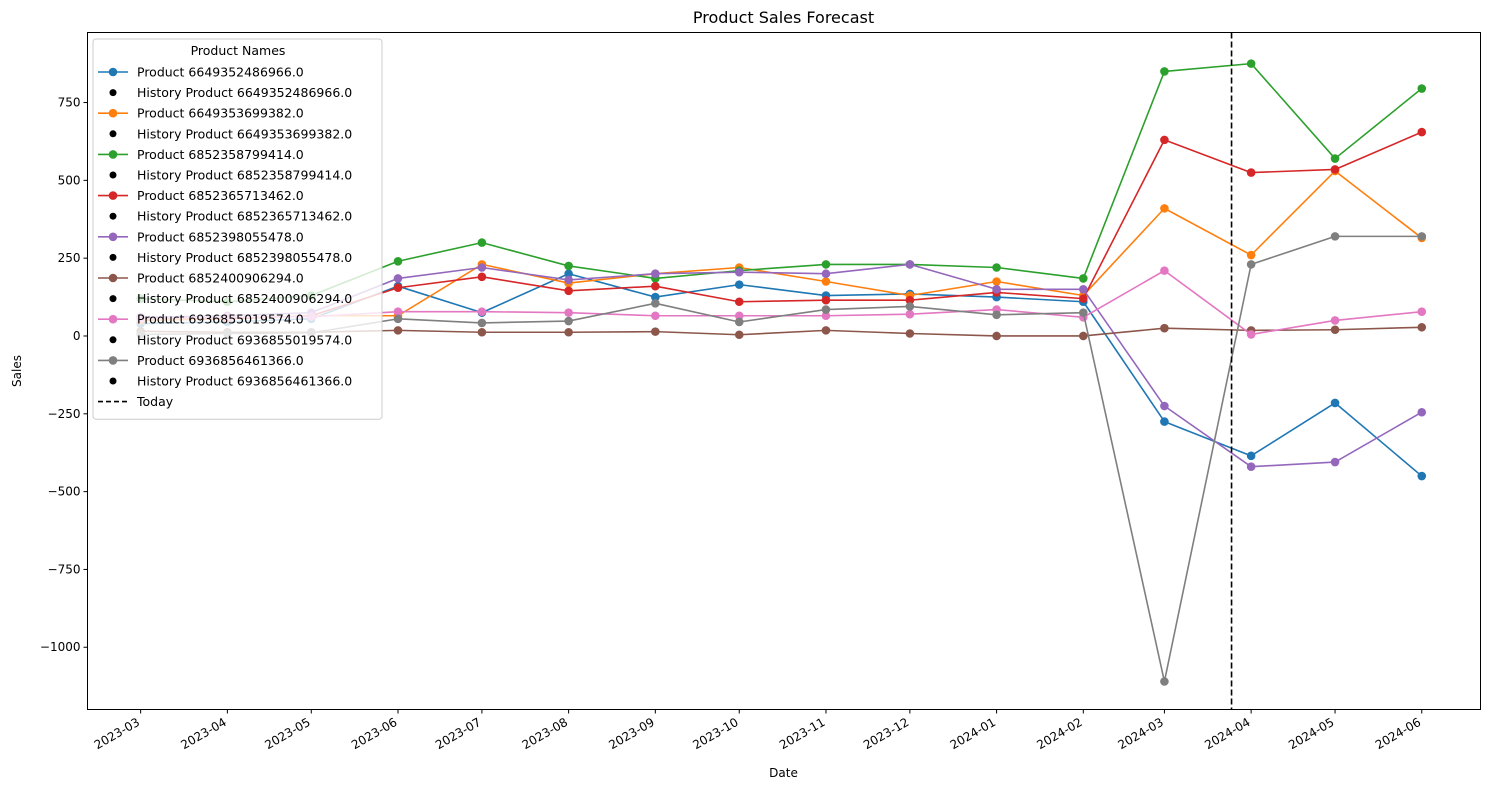 Image resolution: width=1489 pixels, height=790 pixels. What do you see at coordinates (244, 133) in the screenshot?
I see `legend-entry-label: History Product 6649353699382.0` at bounding box center [244, 133].